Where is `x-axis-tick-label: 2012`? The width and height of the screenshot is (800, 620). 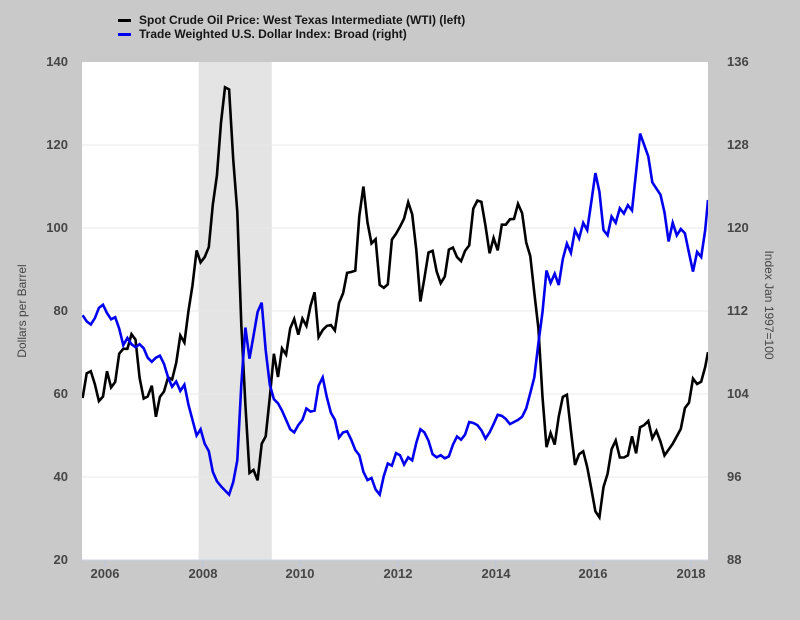
x-axis-tick-label: 2012 is located at coordinates (398, 573).